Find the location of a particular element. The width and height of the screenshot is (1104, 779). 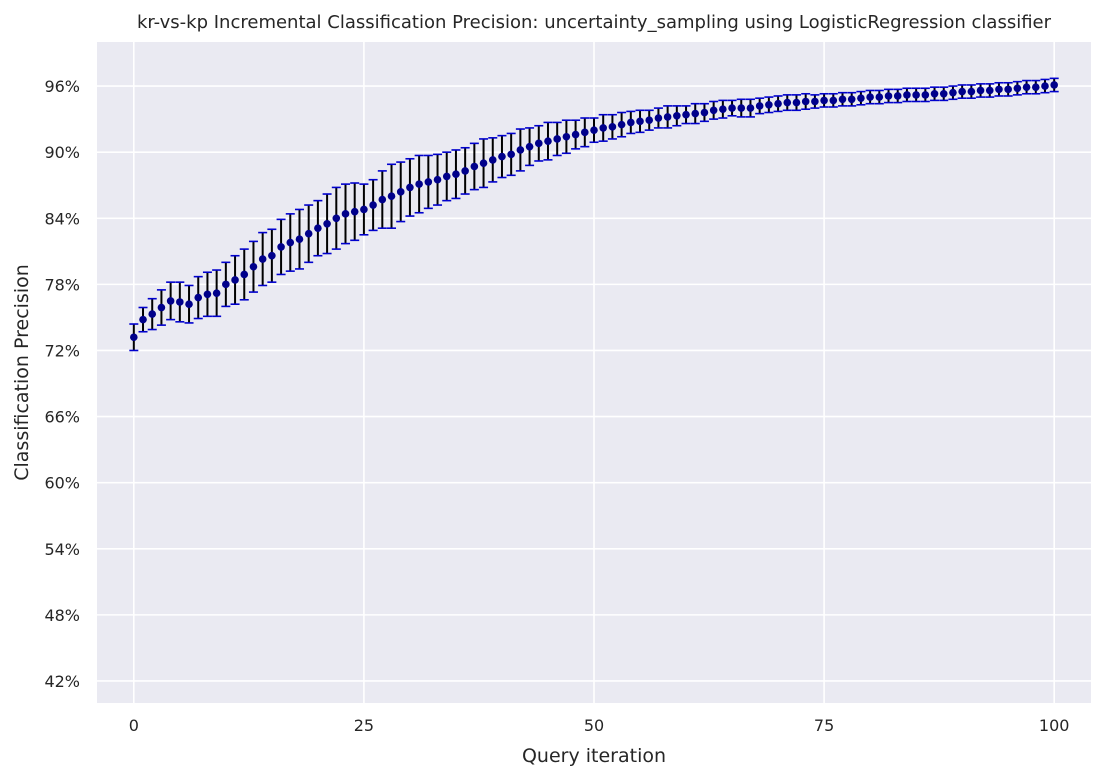

y-tick-label: 96% is located at coordinates (62, 86).